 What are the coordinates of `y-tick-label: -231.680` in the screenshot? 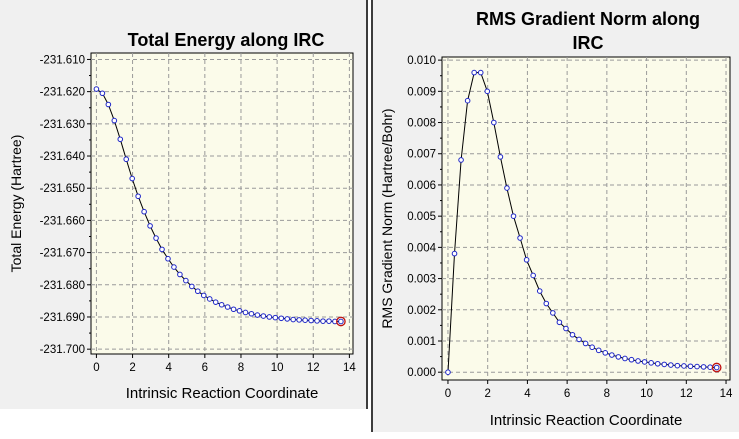 It's located at (62, 286).